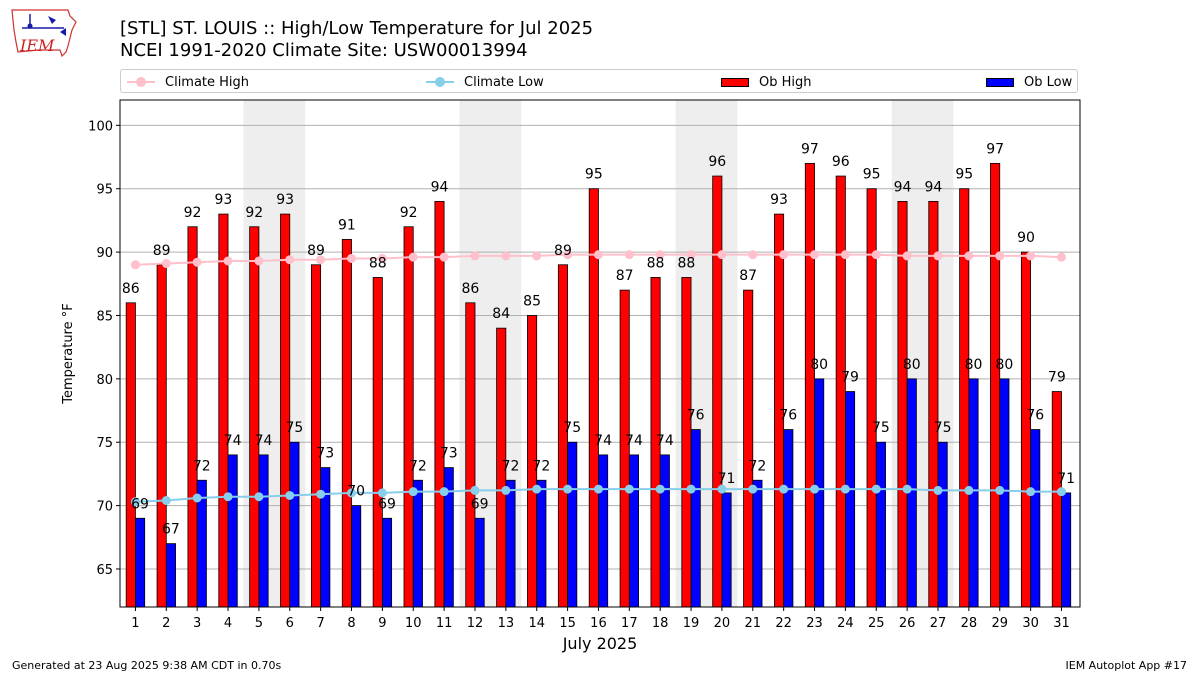 Image resolution: width=1200 pixels, height=675 pixels. I want to click on x-tick-label: 10, so click(413, 623).